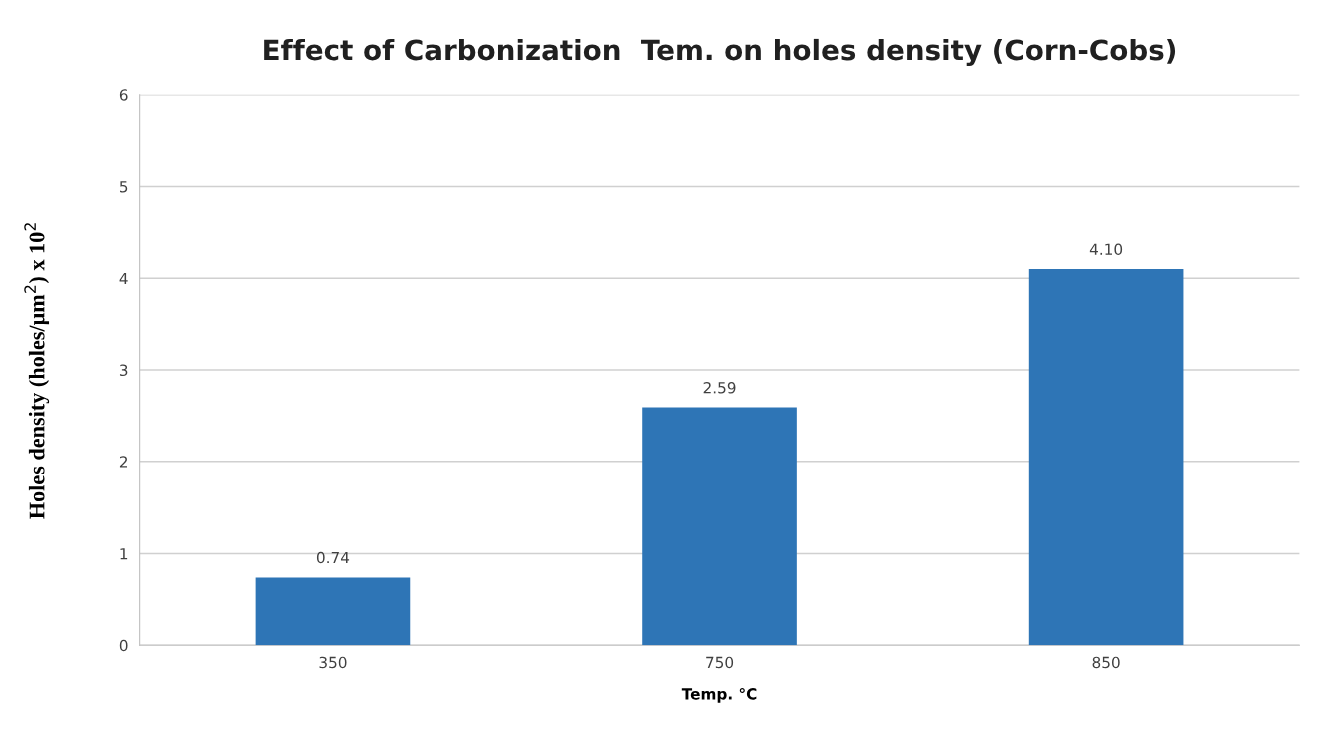 The image size is (1330, 740). Describe the element at coordinates (123, 278) in the screenshot. I see `y-tick-label: 4` at that location.